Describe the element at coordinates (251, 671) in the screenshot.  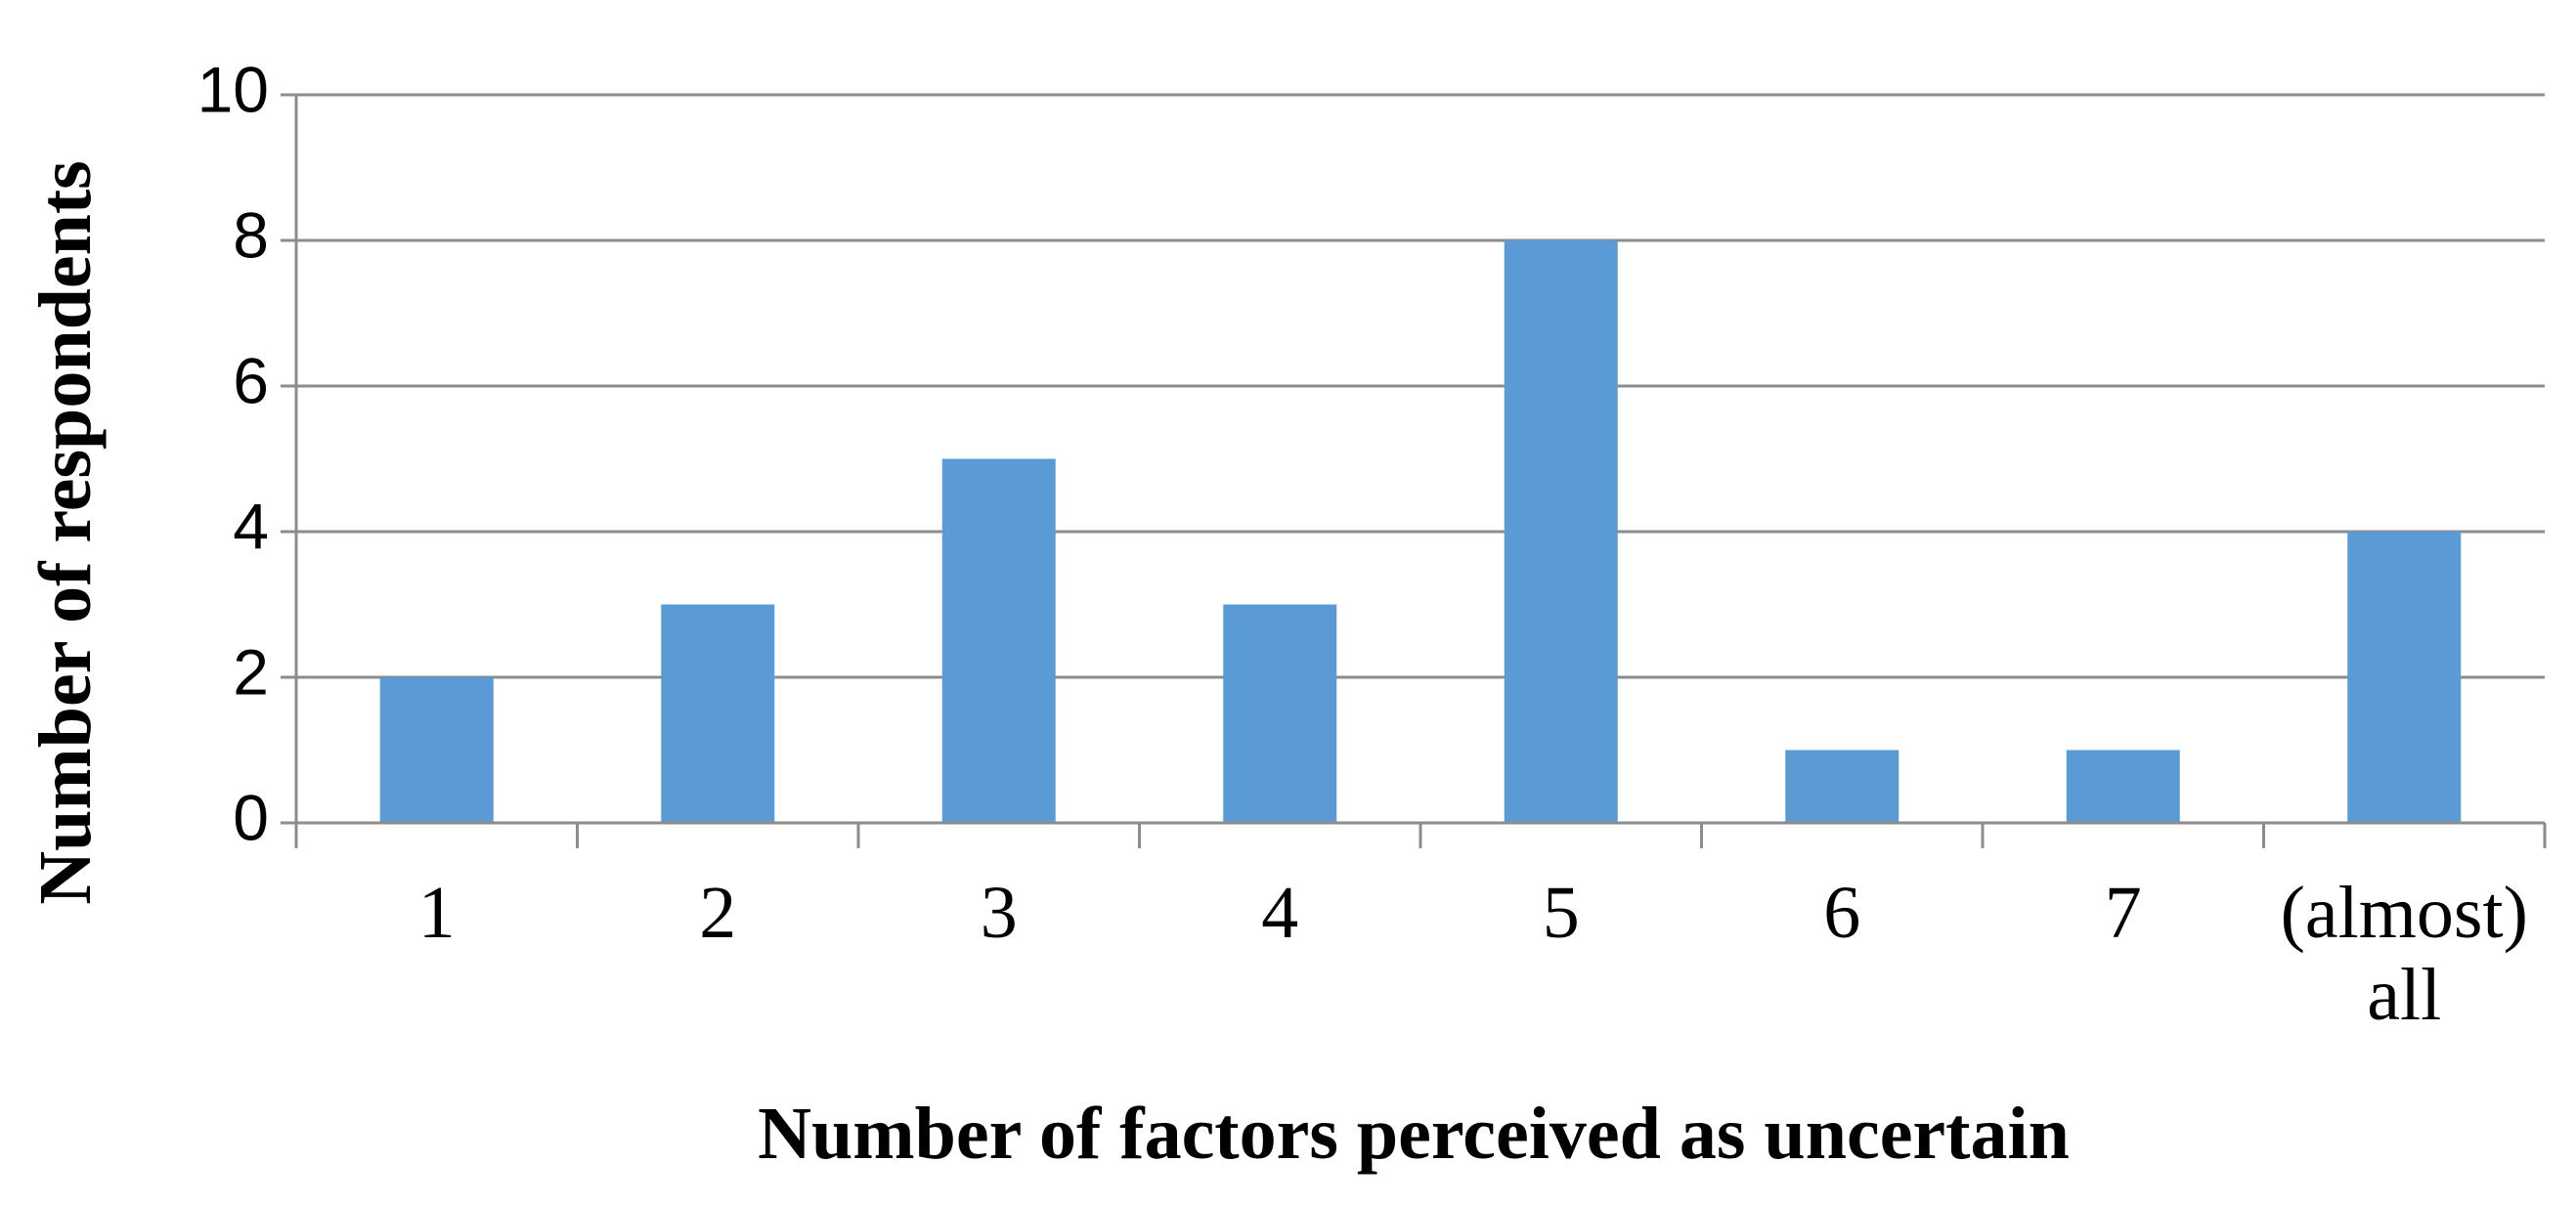
I see `y-tick-label: 2` at that location.